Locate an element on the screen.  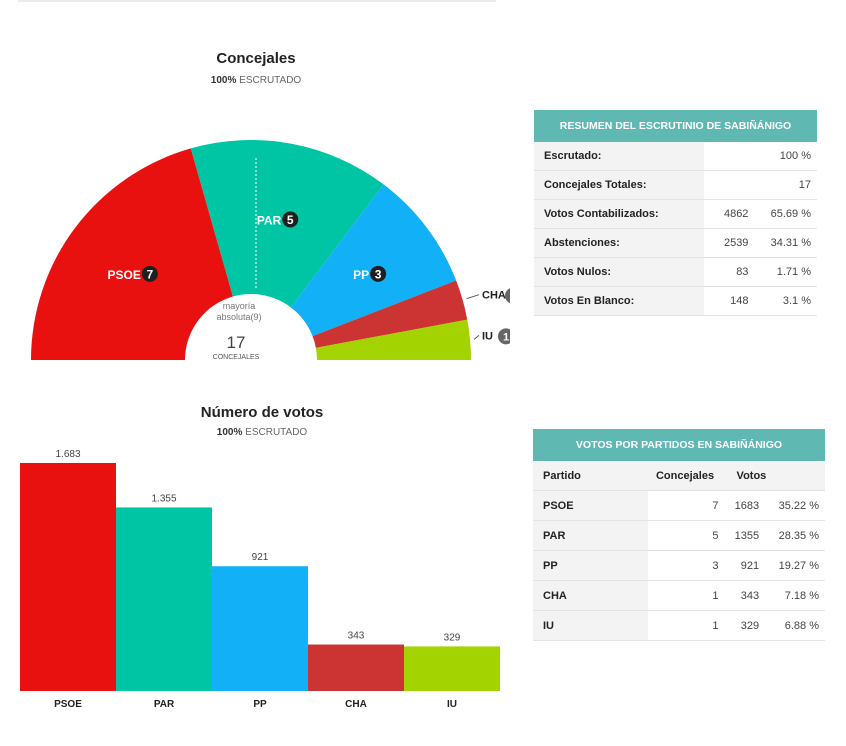
party-row: IU 1 329 6.88 % is located at coordinates (679, 625).